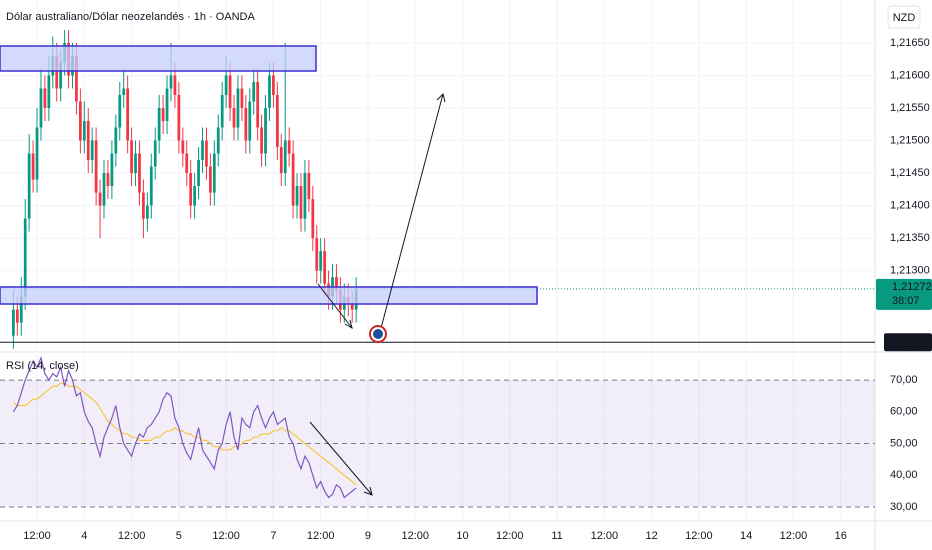  I want to click on x-tick-label: 14, so click(746, 536).